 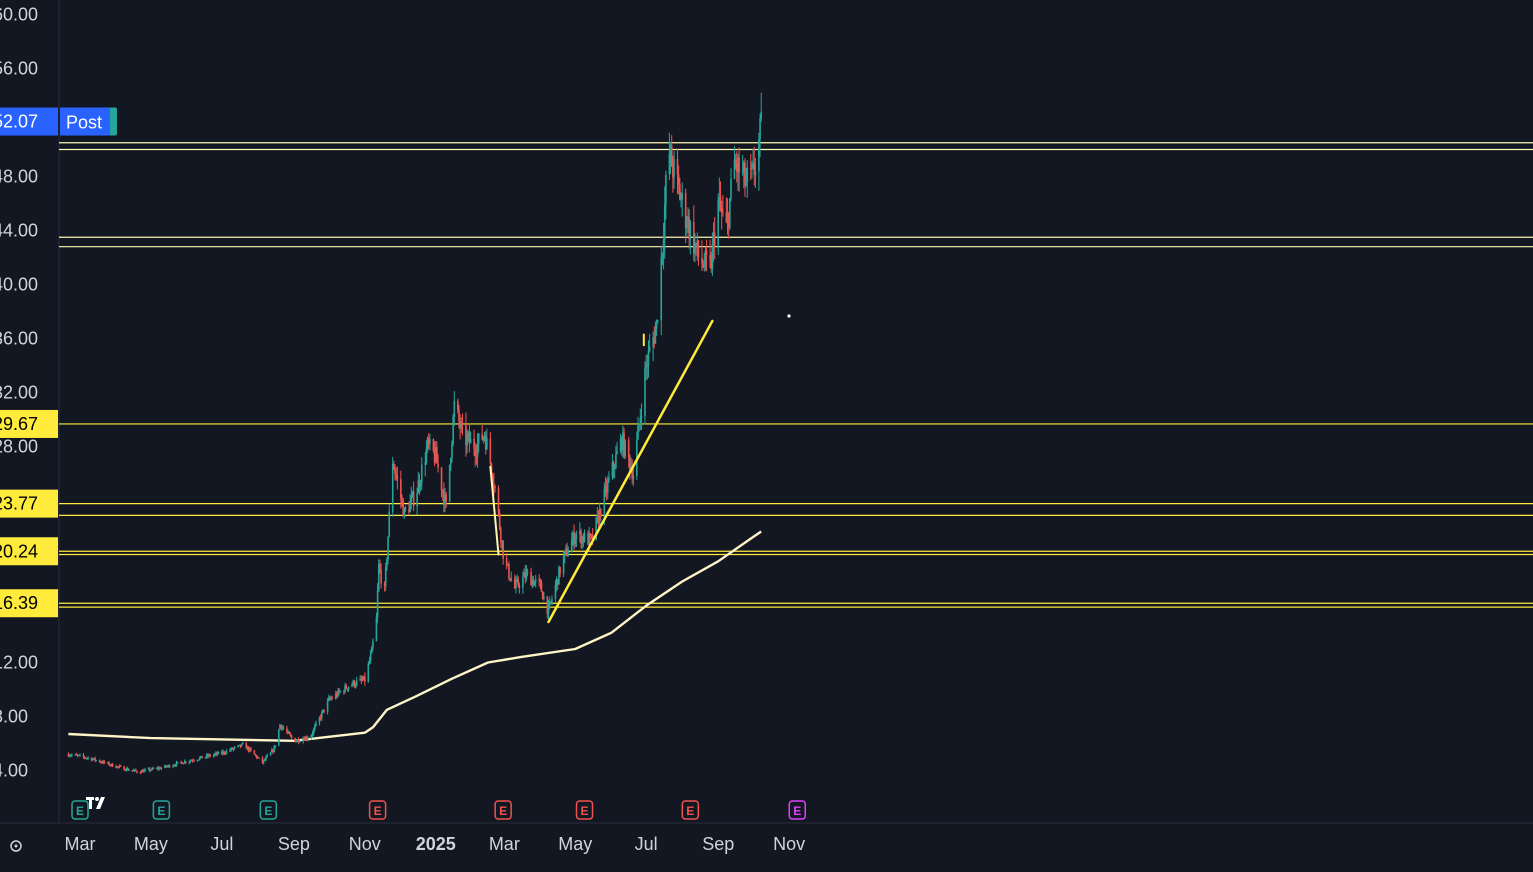 What do you see at coordinates (294, 844) in the screenshot?
I see `x-tick-label: Sep` at bounding box center [294, 844].